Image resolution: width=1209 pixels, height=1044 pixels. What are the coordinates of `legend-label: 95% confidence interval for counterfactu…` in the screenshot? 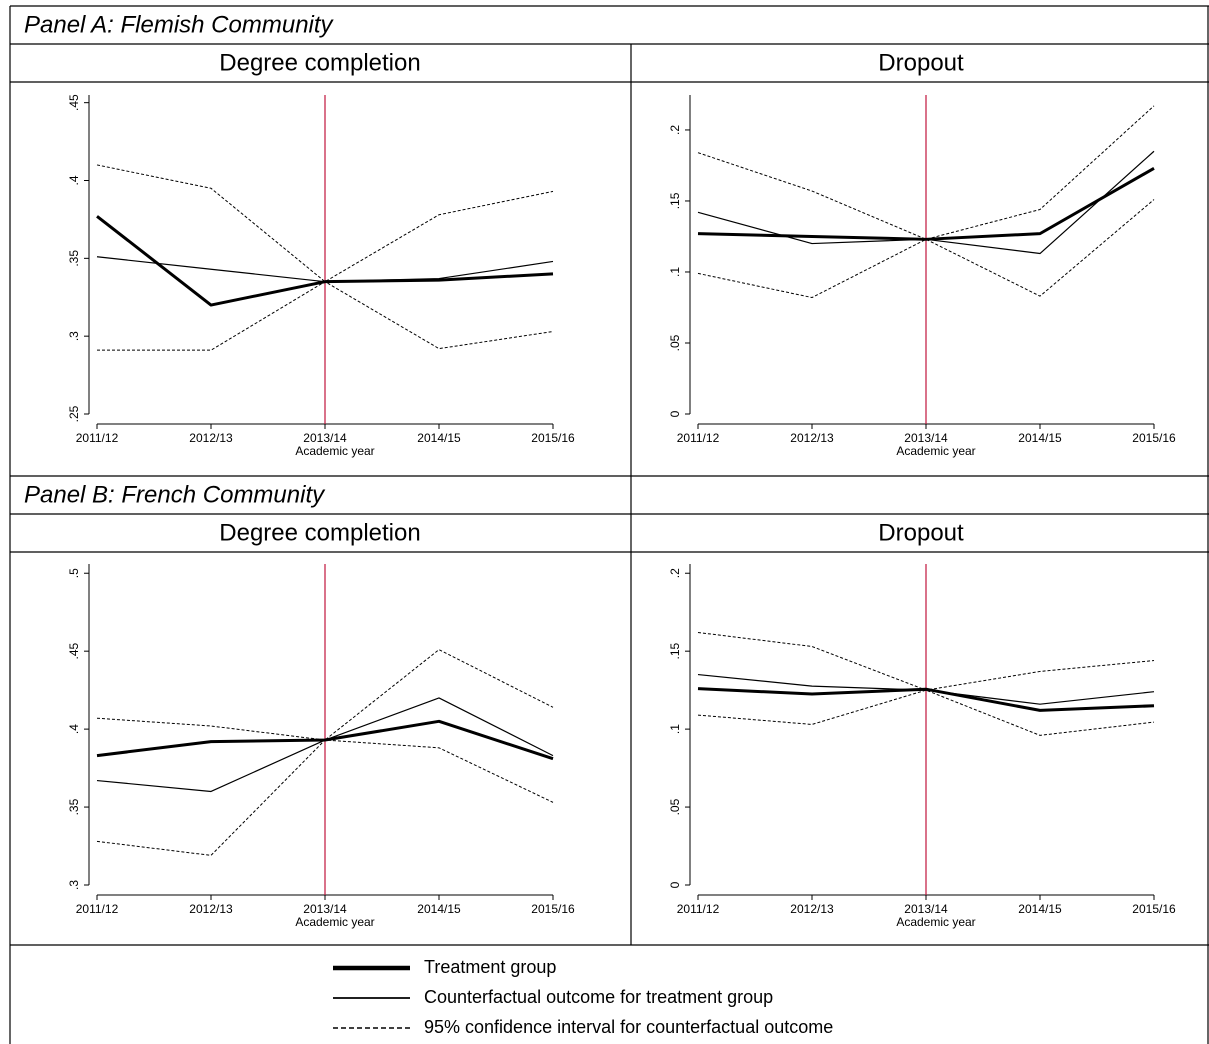 It's located at (628, 1027).